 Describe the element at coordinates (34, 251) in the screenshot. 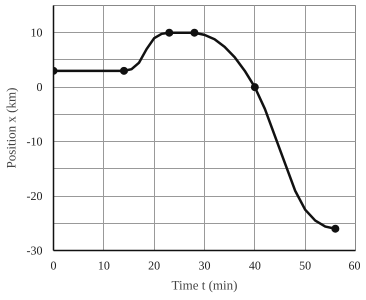

I see `y-tick-label: -30` at that location.